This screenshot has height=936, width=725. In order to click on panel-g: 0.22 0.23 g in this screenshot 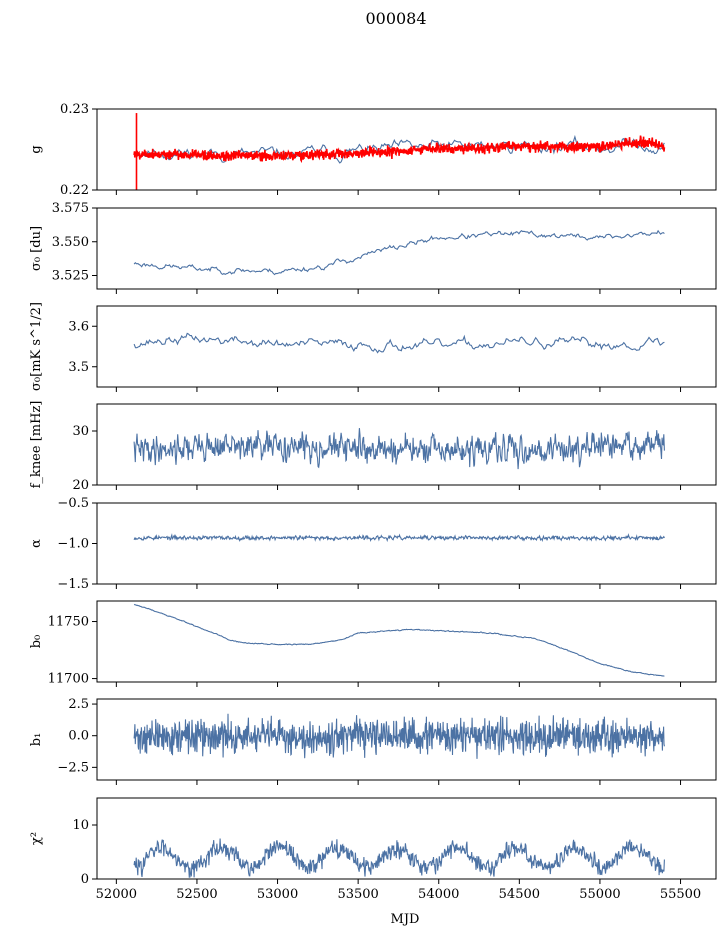, I will do `click(373, 150)`.